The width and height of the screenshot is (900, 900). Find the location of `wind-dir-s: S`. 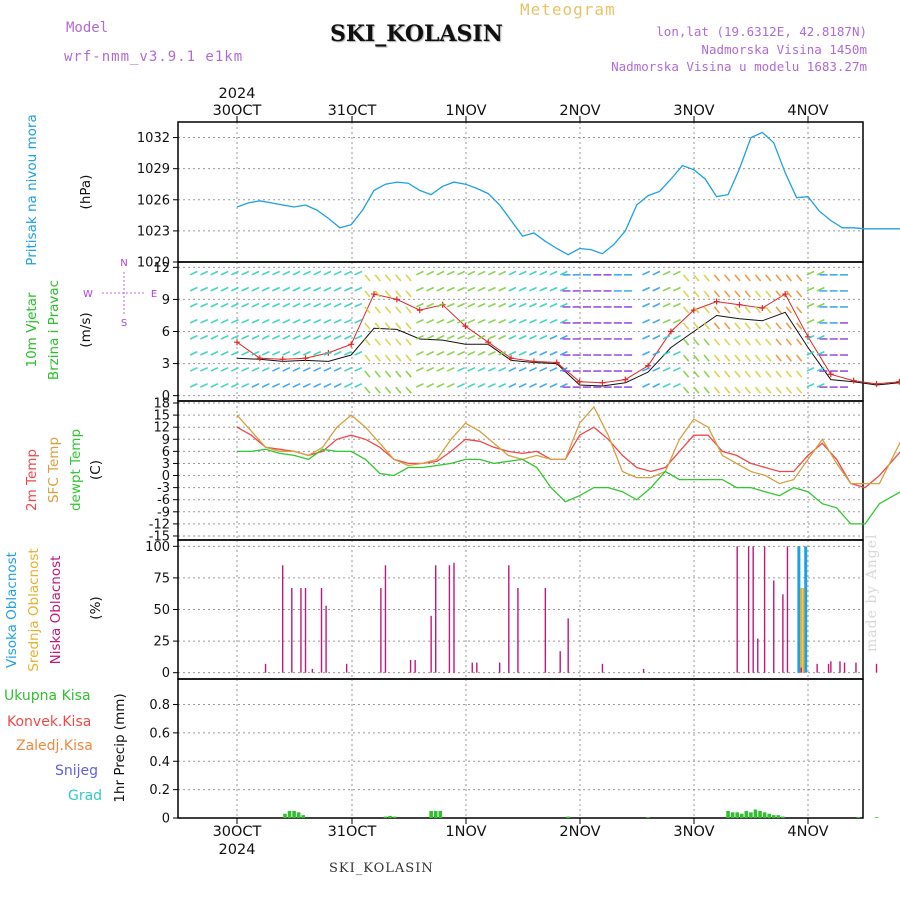

wind-dir-s: S is located at coordinates (124, 323).